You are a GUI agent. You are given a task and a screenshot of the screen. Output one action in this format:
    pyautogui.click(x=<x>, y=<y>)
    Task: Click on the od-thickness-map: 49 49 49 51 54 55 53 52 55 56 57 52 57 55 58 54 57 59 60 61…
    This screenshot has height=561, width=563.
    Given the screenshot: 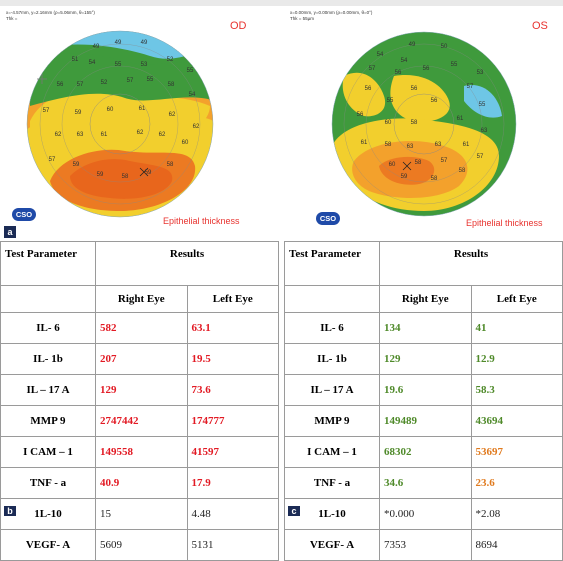 What is the action you would take?
    pyautogui.click(x=120, y=124)
    